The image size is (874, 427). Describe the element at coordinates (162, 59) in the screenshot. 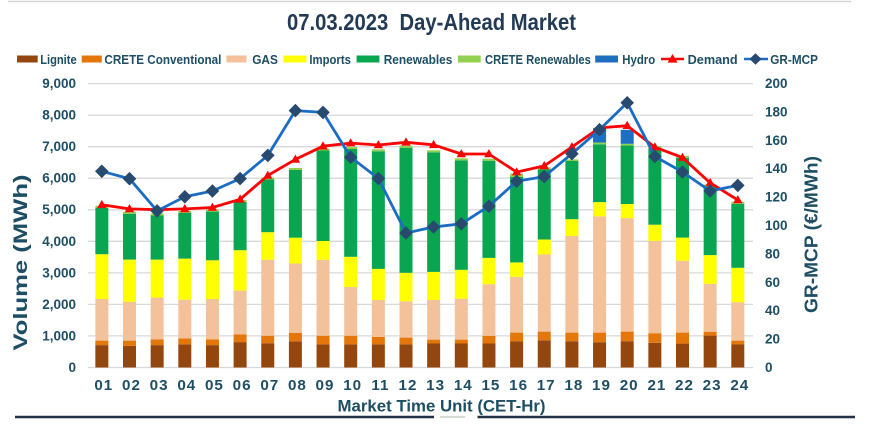

I see `svg-text: CRETE Conventional` at that location.